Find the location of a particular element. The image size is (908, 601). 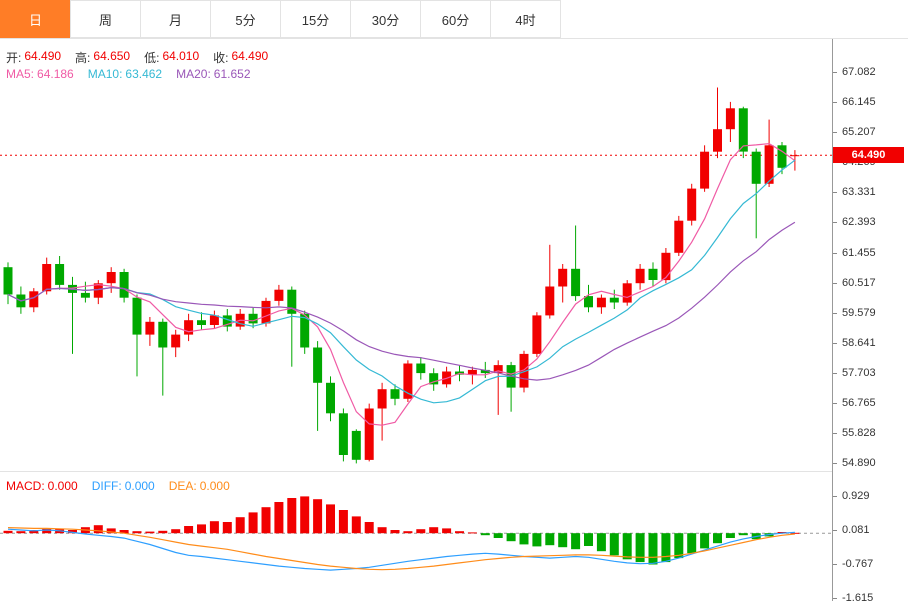

low-pair: 低: 64.010 is located at coordinates (171, 57).